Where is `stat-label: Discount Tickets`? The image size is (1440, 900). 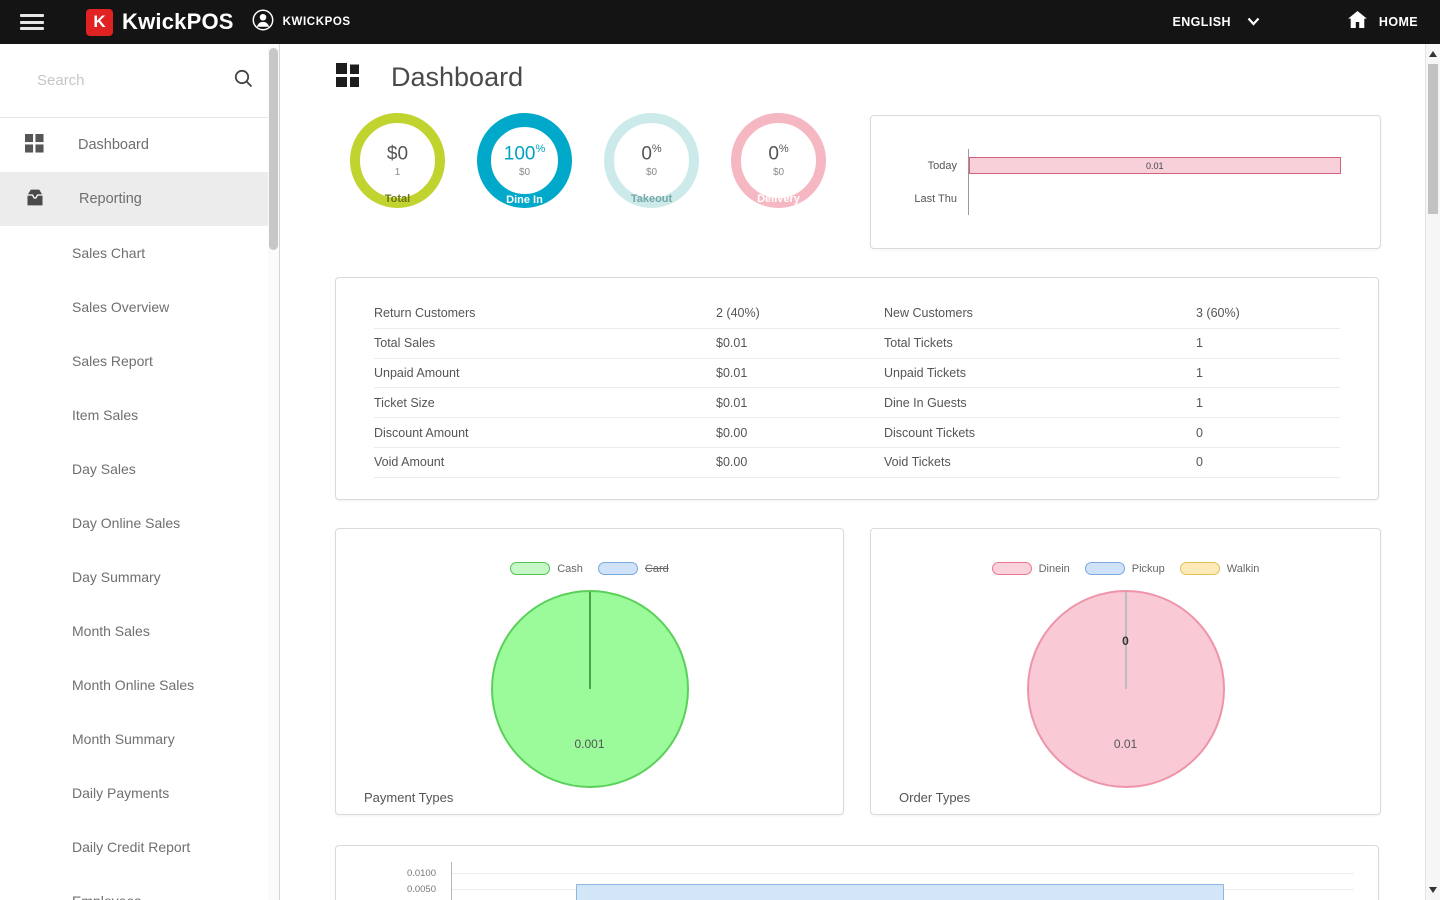
stat-label: Discount Tickets is located at coordinates (930, 432).